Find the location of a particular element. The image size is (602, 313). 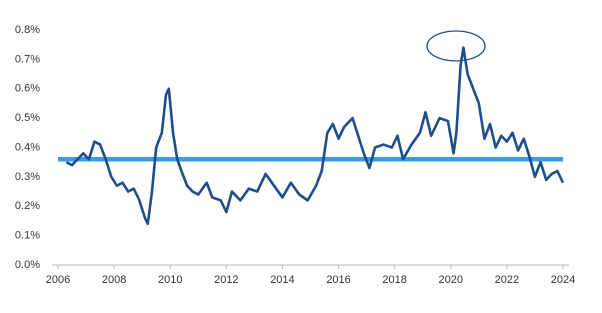

y-tick-label: 0.8% is located at coordinates (27, 30).